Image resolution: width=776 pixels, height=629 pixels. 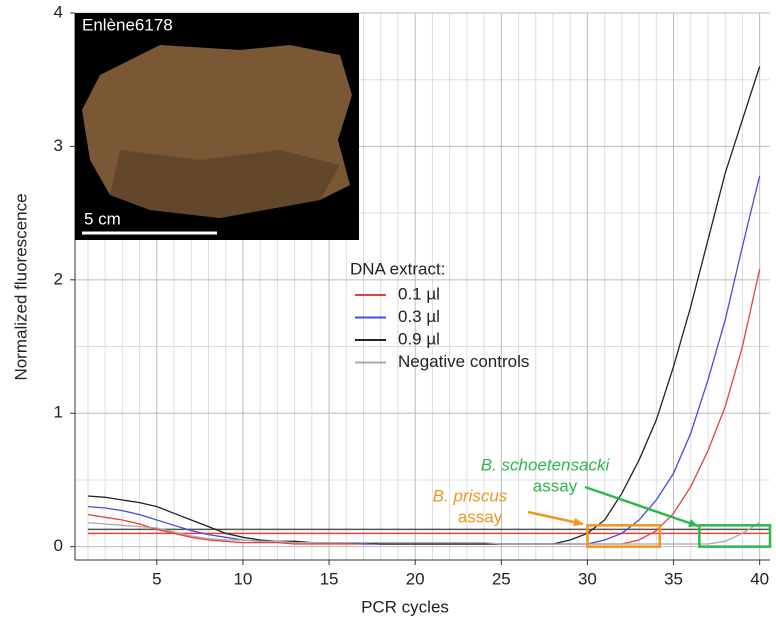 What do you see at coordinates (470, 495) in the screenshot?
I see `annotation-title: B. priscus` at bounding box center [470, 495].